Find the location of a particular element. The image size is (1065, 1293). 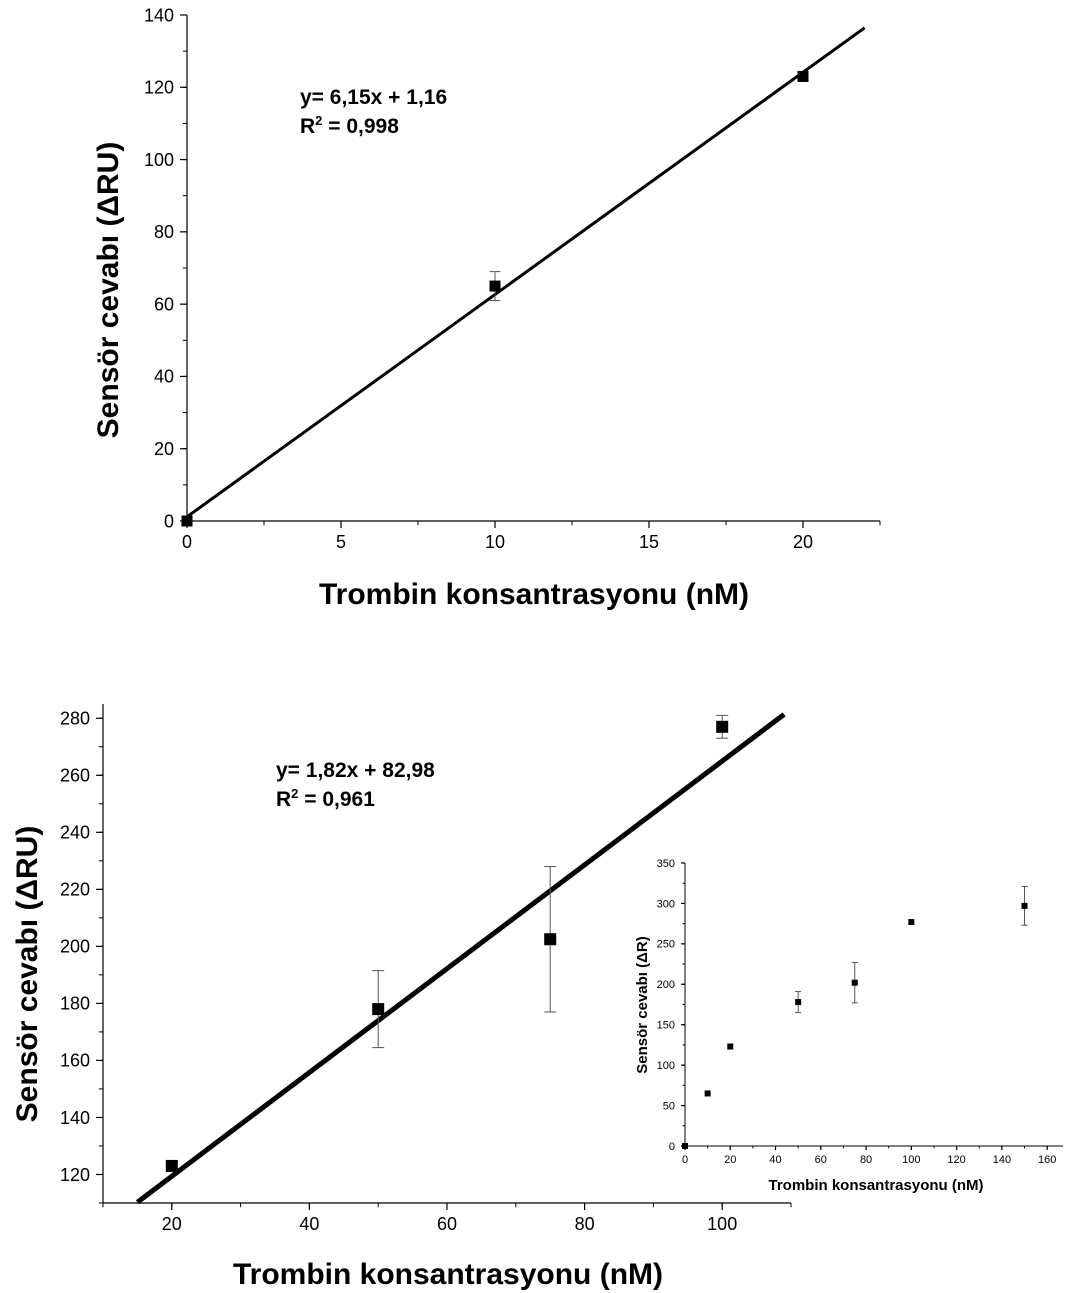

bottom-x-tick-label: 20 is located at coordinates (172, 1224).